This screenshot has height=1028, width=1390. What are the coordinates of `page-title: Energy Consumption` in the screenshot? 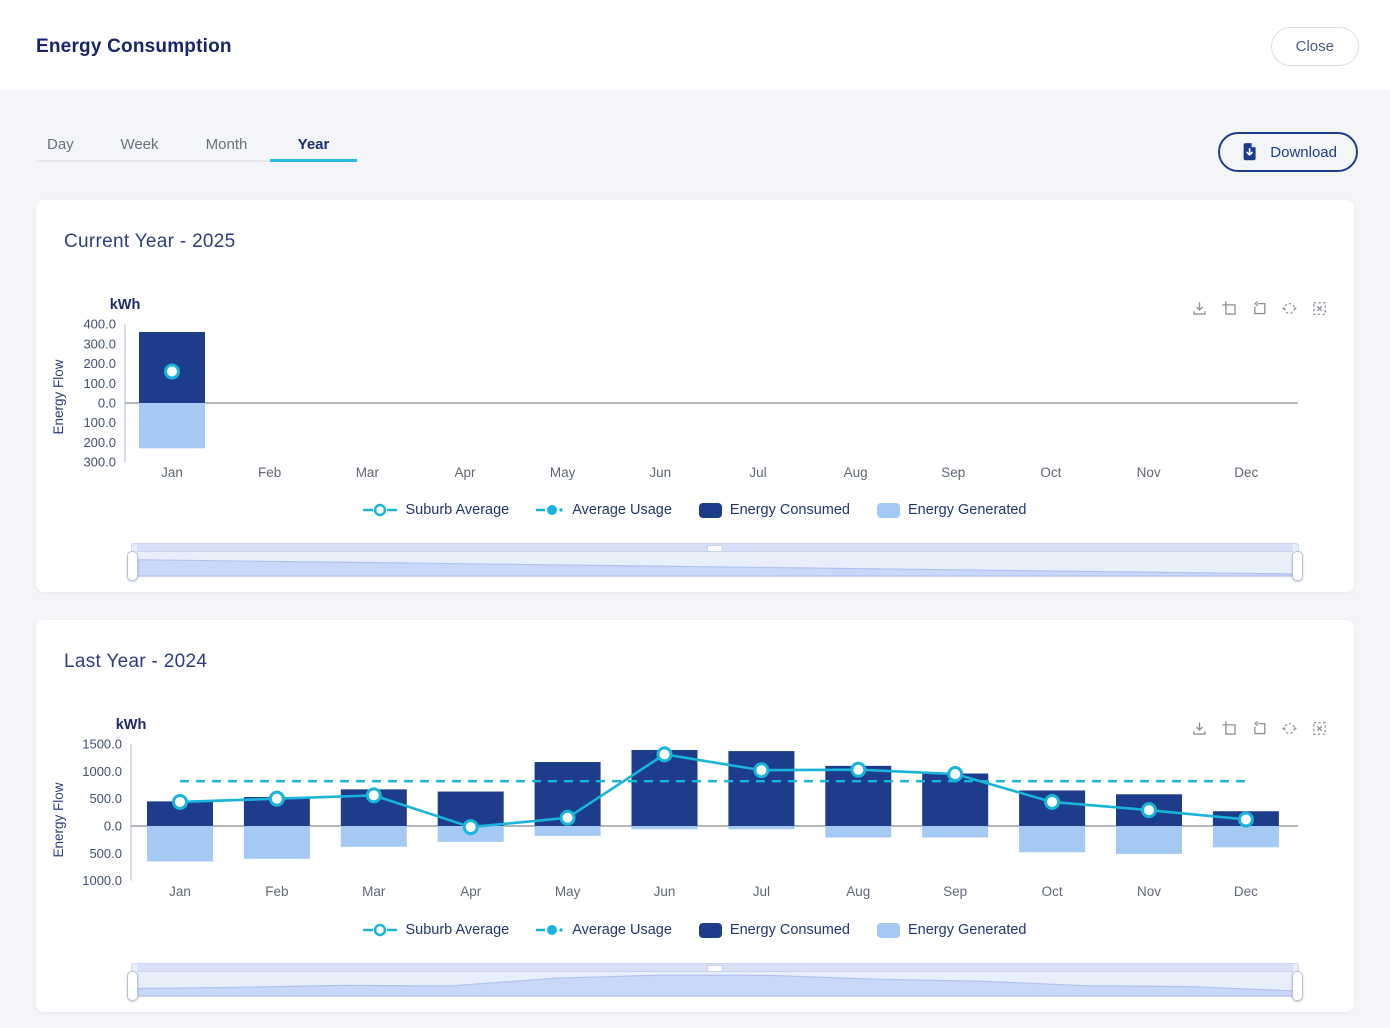 It's located at (134, 46).